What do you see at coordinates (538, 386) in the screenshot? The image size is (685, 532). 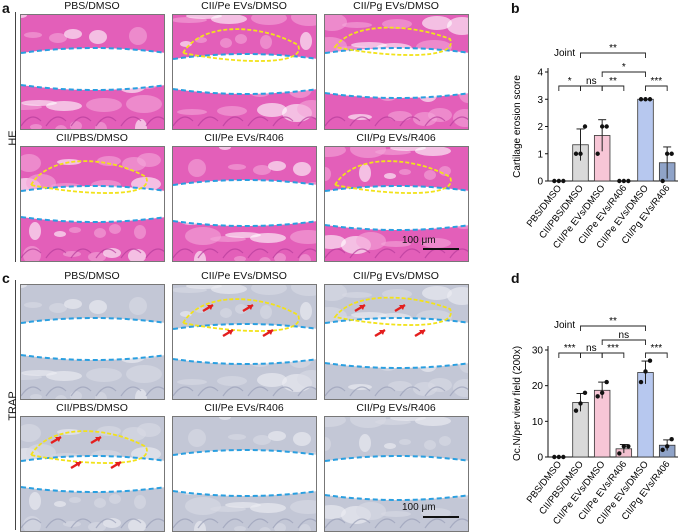 I see `y-tick-label: 20` at bounding box center [538, 386].